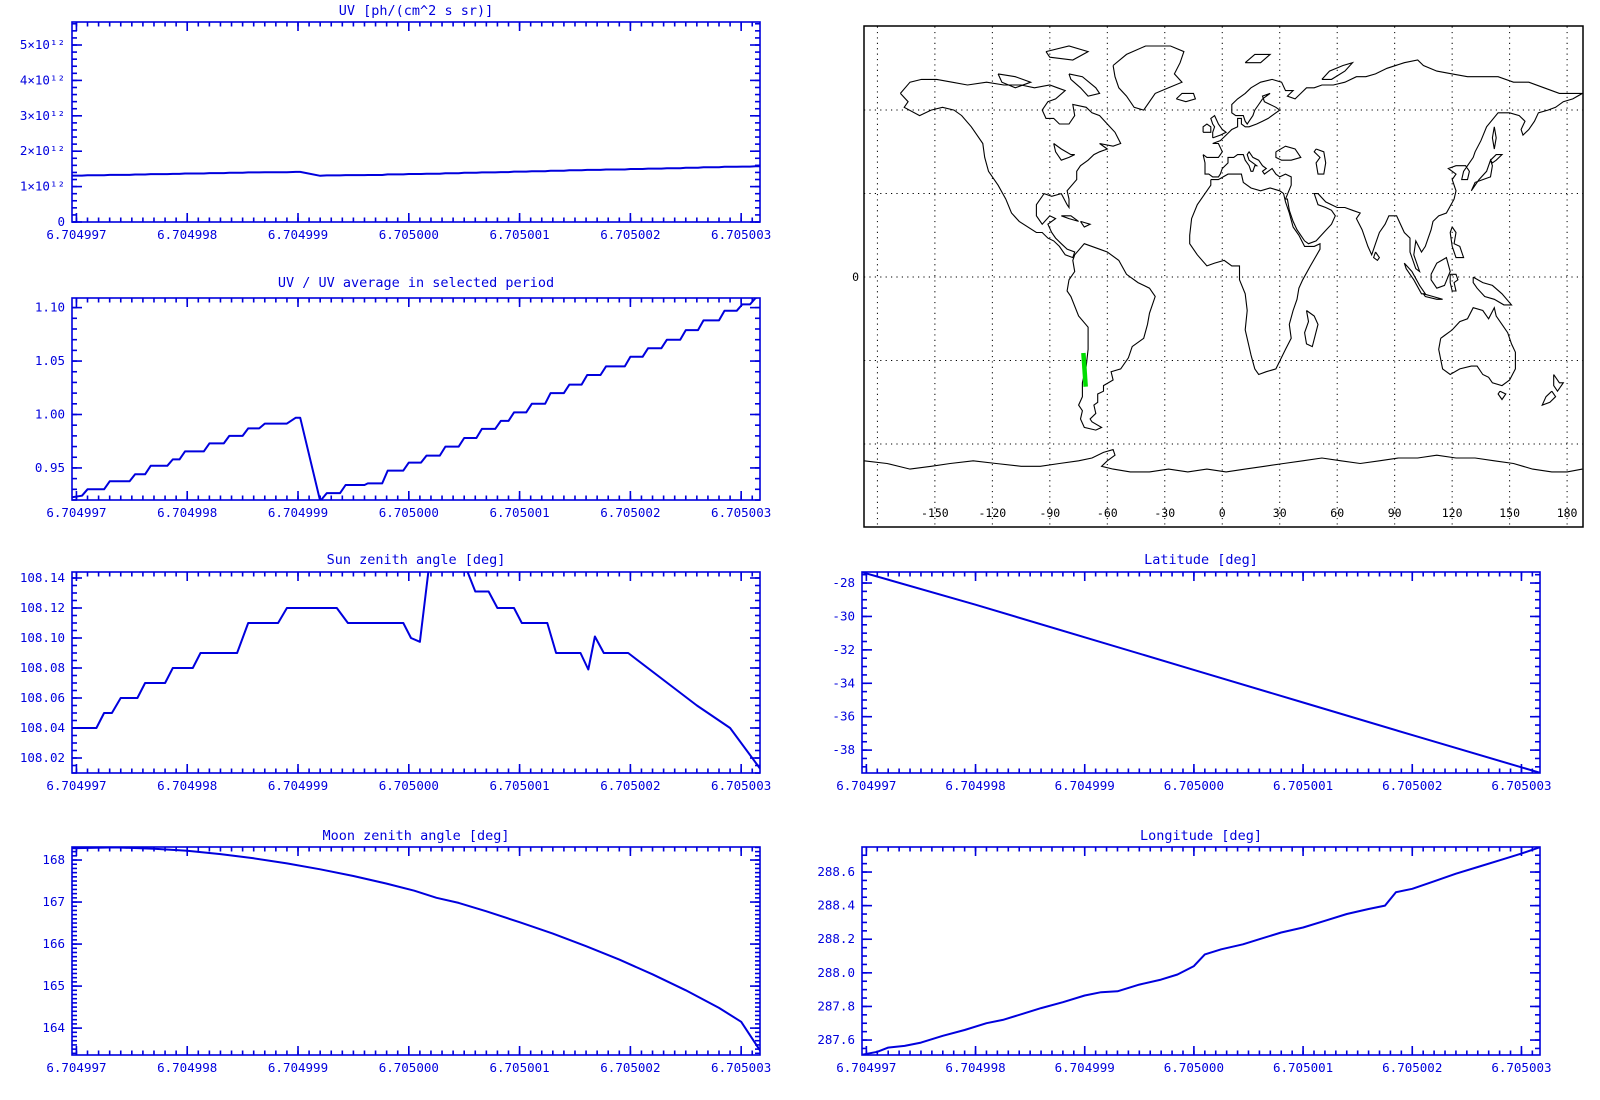 This screenshot has height=1100, width=1600. What do you see at coordinates (1395, 513) in the screenshot?
I see `lon-label: 90` at bounding box center [1395, 513].